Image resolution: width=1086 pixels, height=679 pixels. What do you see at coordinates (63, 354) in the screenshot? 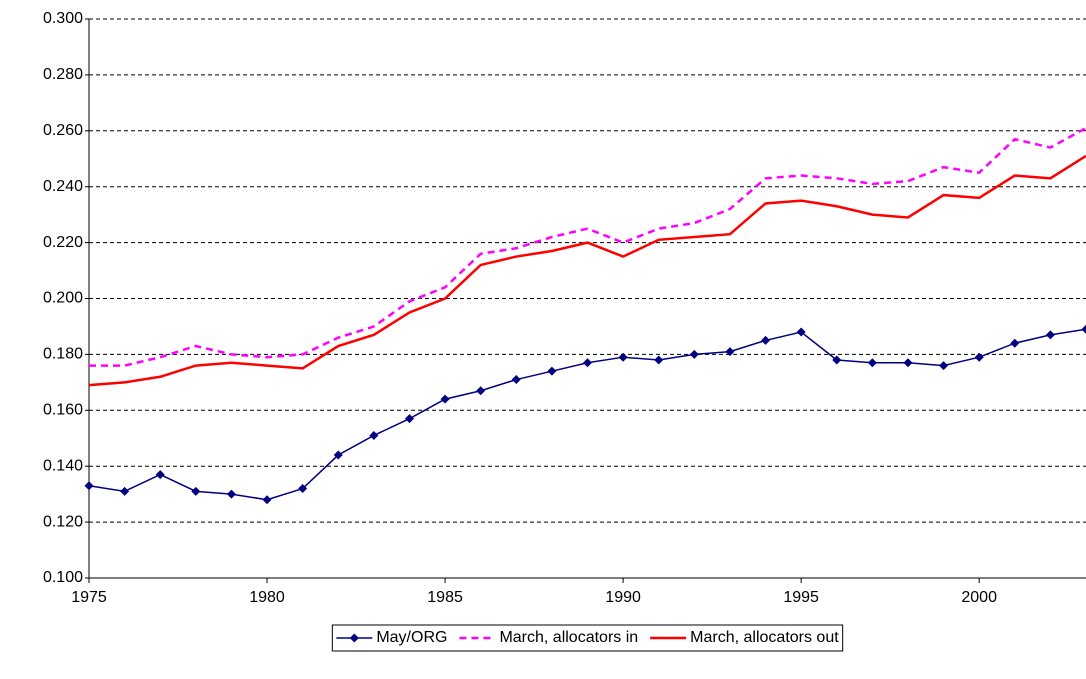
I see `y-tick-label: 0.180` at bounding box center [63, 354].